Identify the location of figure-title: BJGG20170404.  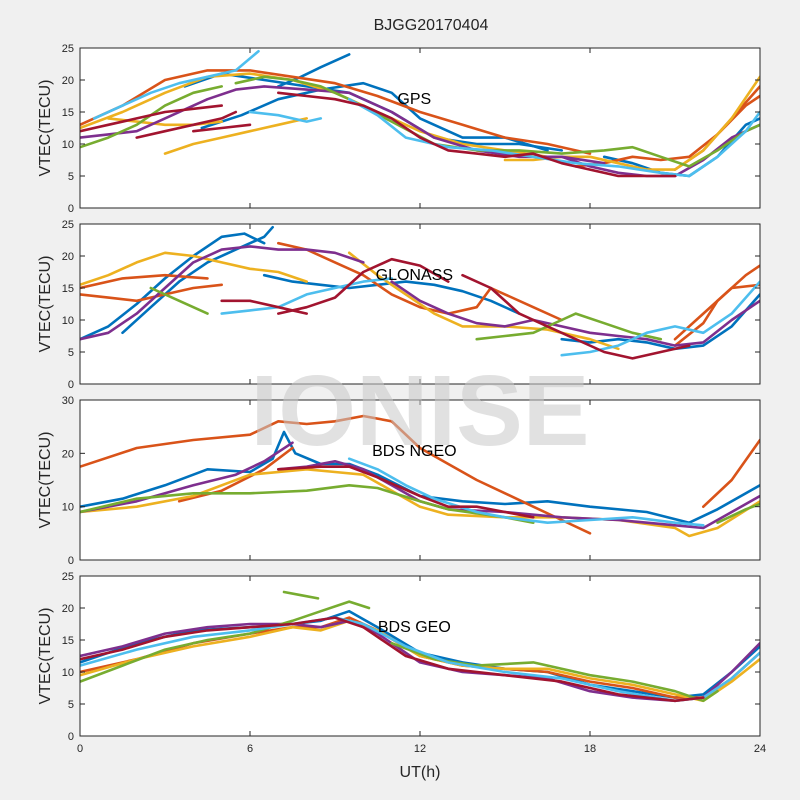
(431, 25).